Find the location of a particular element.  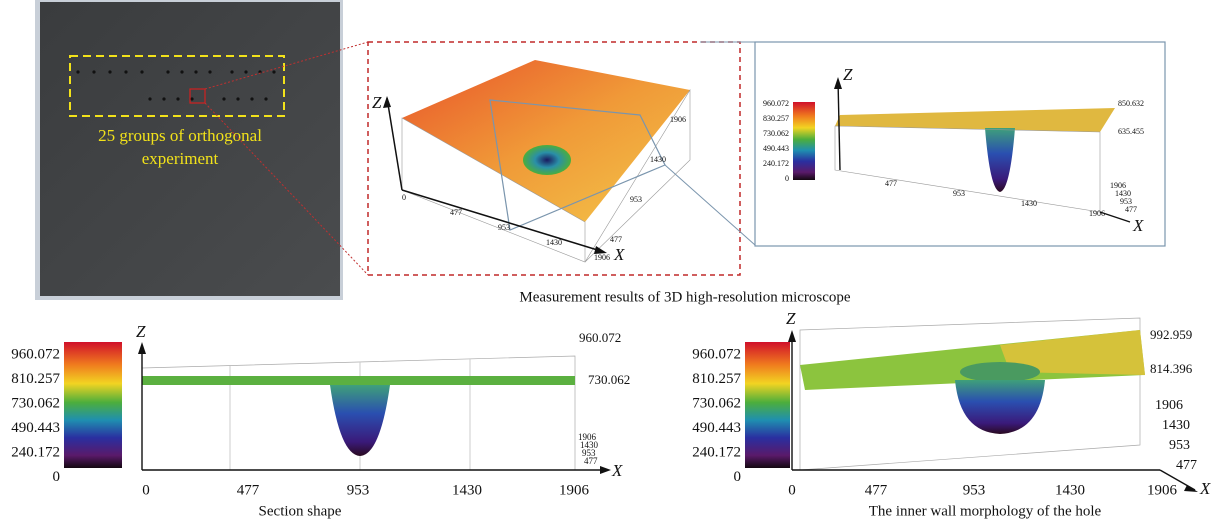

colorbar-label: 810.257 is located at coordinates (35, 379).